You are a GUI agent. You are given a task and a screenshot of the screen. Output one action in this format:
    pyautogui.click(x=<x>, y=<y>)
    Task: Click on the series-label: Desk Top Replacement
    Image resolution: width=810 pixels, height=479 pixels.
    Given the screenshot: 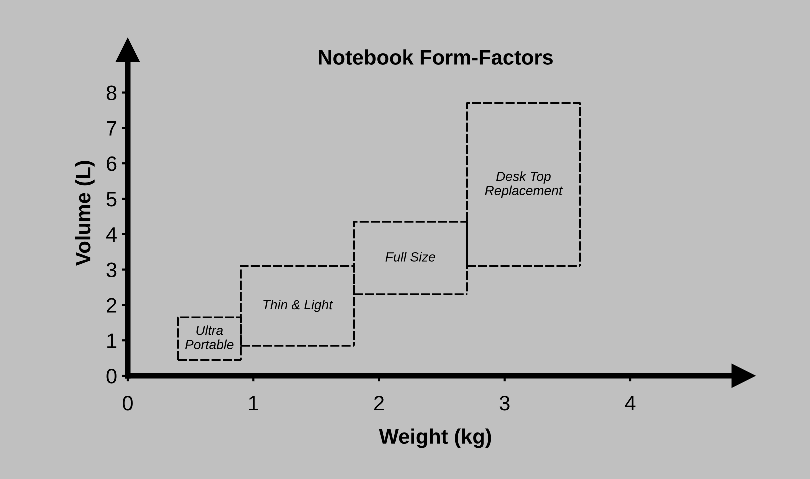 What is the action you would take?
    pyautogui.click(x=524, y=185)
    